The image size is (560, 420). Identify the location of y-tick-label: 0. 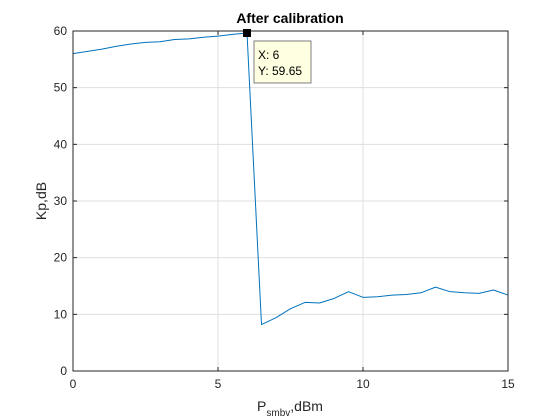
(63, 371).